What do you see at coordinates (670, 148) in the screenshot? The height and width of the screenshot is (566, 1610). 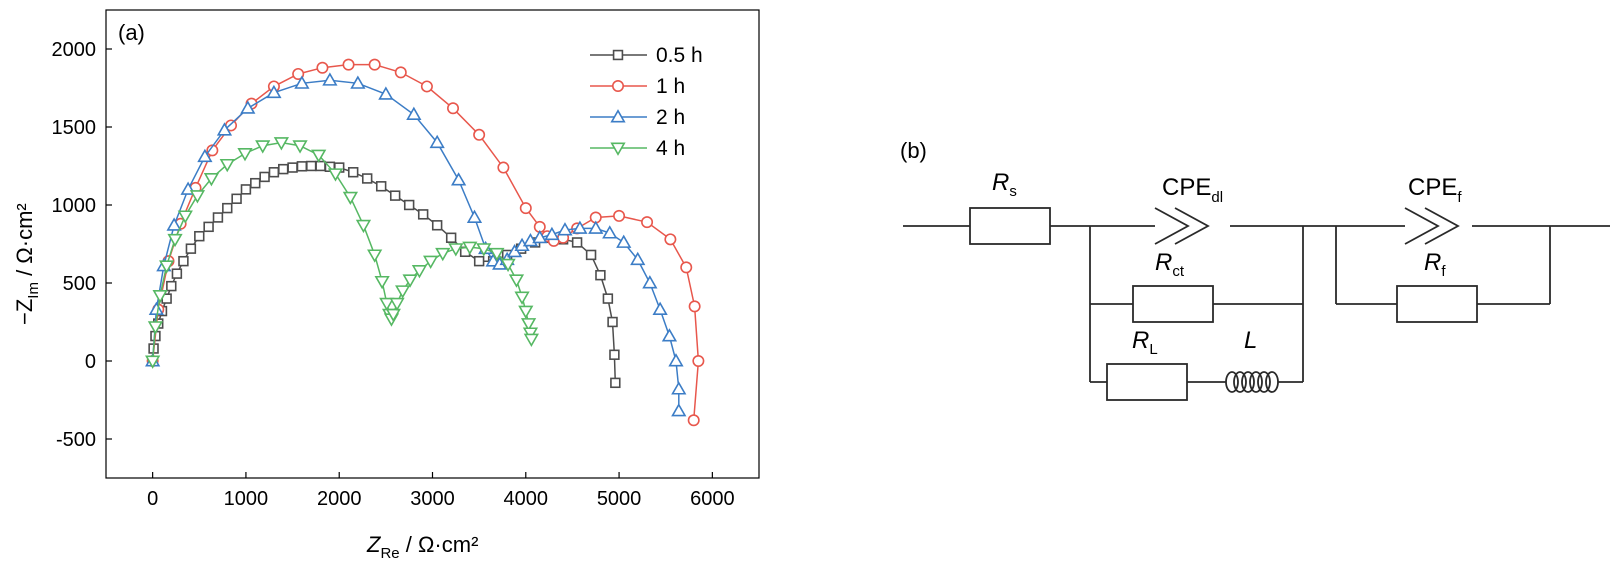 I see `legend-label: 4 h` at bounding box center [670, 148].